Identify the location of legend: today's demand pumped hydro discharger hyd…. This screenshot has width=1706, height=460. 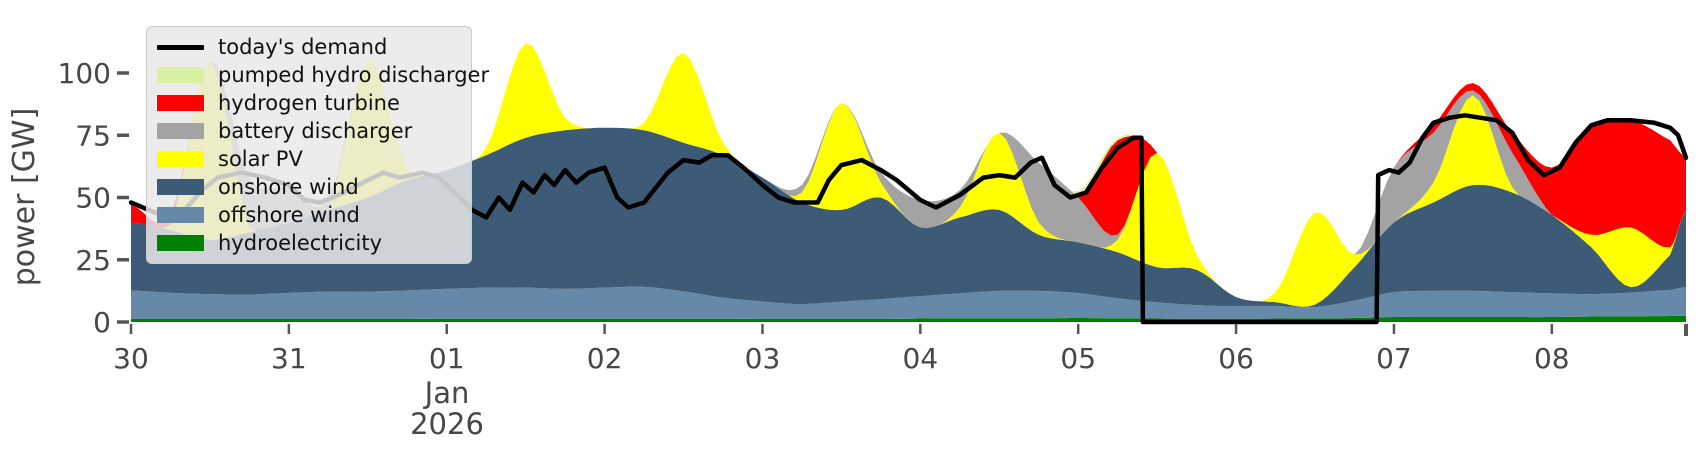
(317, 145).